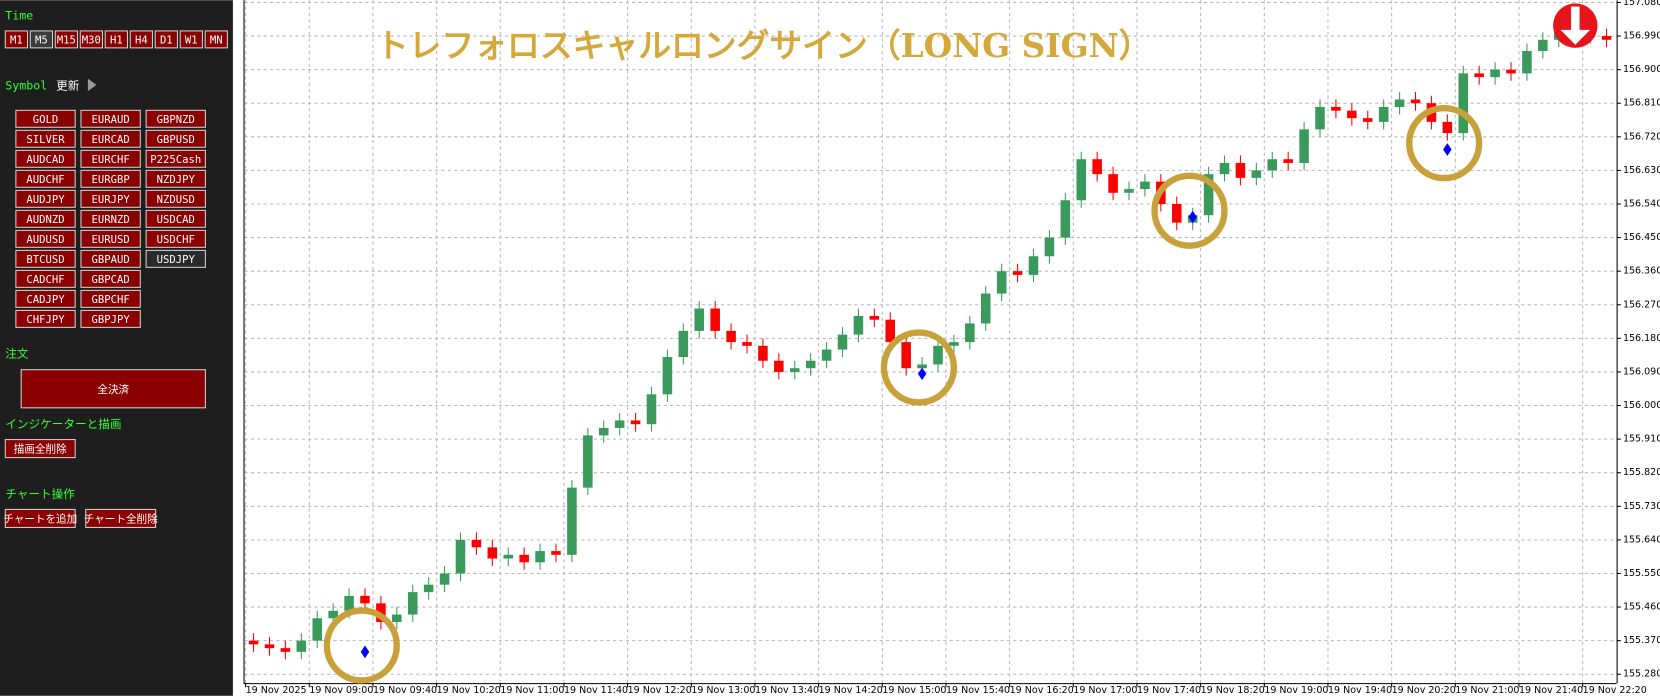 This screenshot has height=696, width=1660. I want to click on button-label: GBPUSD, so click(176, 140).